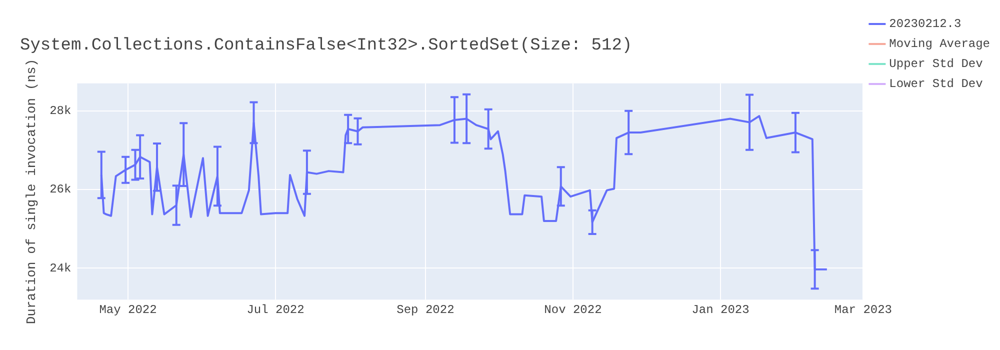 Image resolution: width=1000 pixels, height=350 pixels. Describe the element at coordinates (61, 189) in the screenshot. I see `y-tick-label: 26k` at that location.